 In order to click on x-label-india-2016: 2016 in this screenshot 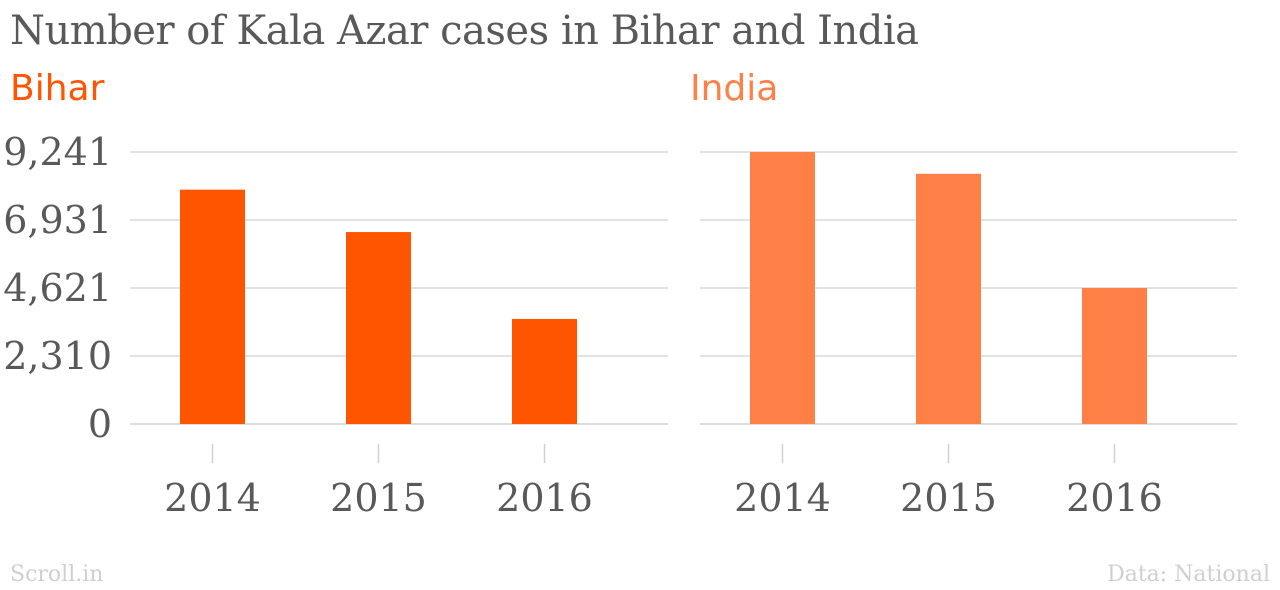, I will do `click(1114, 498)`.